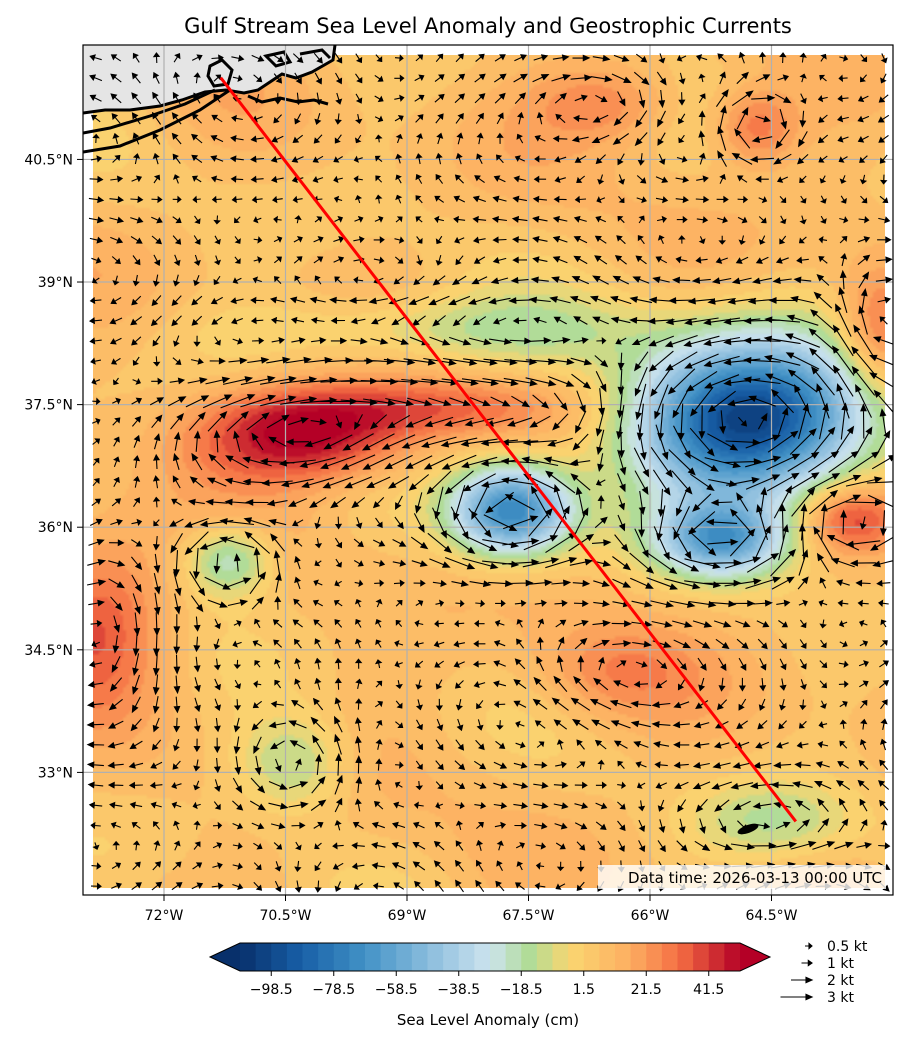 Image resolution: width=907 pixels, height=1044 pixels. Describe the element at coordinates (488, 1020) in the screenshot. I see `colorbar-label: Sea Level Anomaly (cm)` at that location.